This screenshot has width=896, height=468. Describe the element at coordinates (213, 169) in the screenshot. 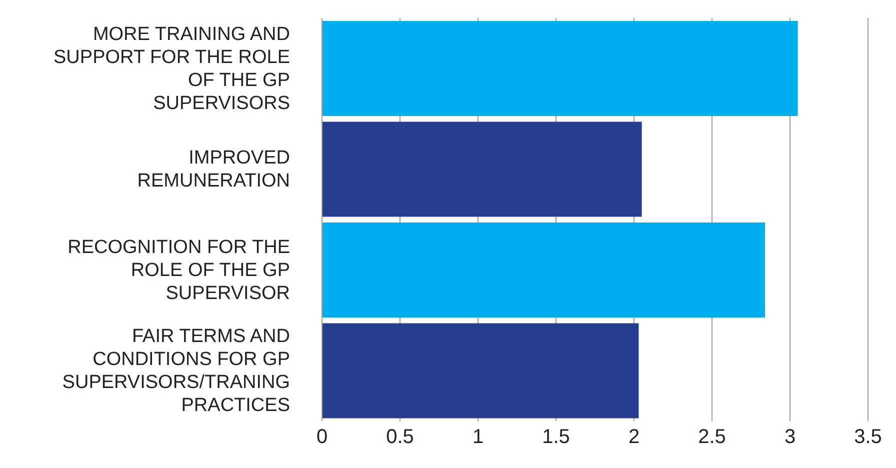

I see `y-tick-label: IMPROVED REMUNERATION` at that location.